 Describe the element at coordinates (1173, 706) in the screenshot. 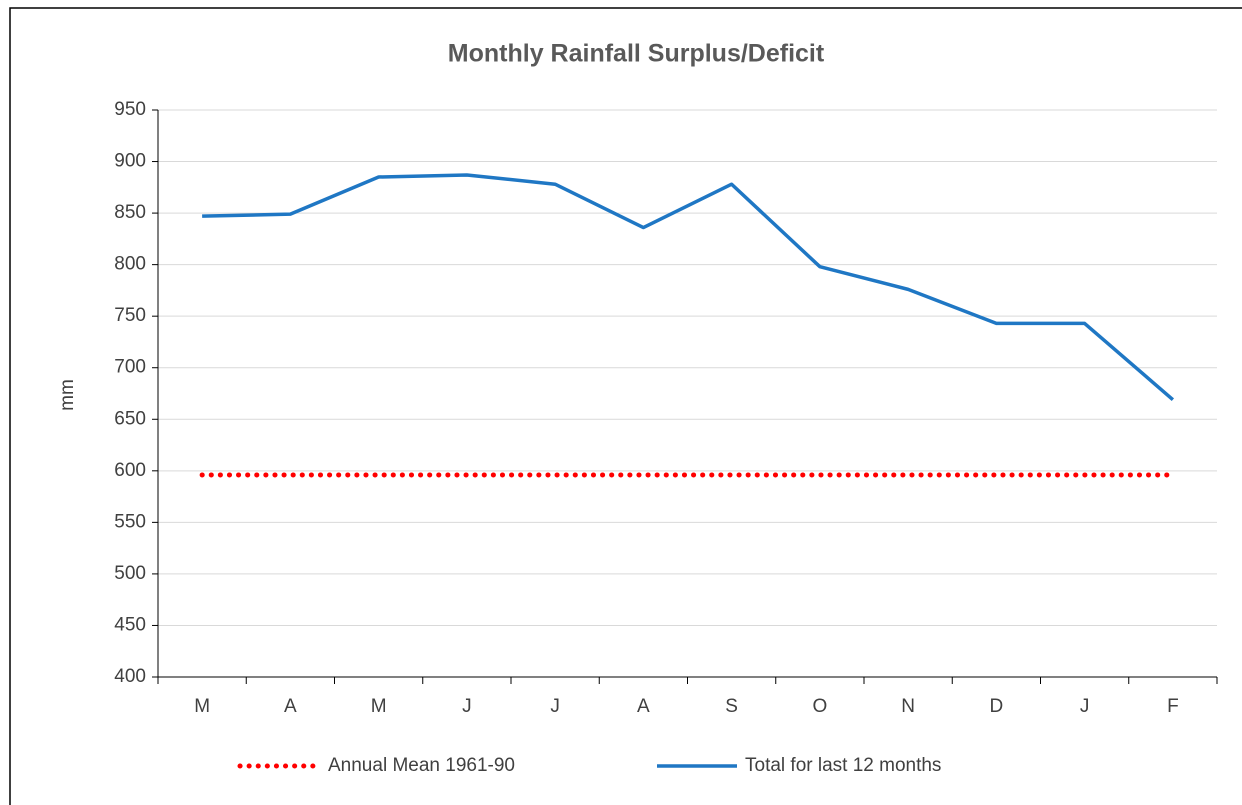

I see `x-tick-label: F` at that location.